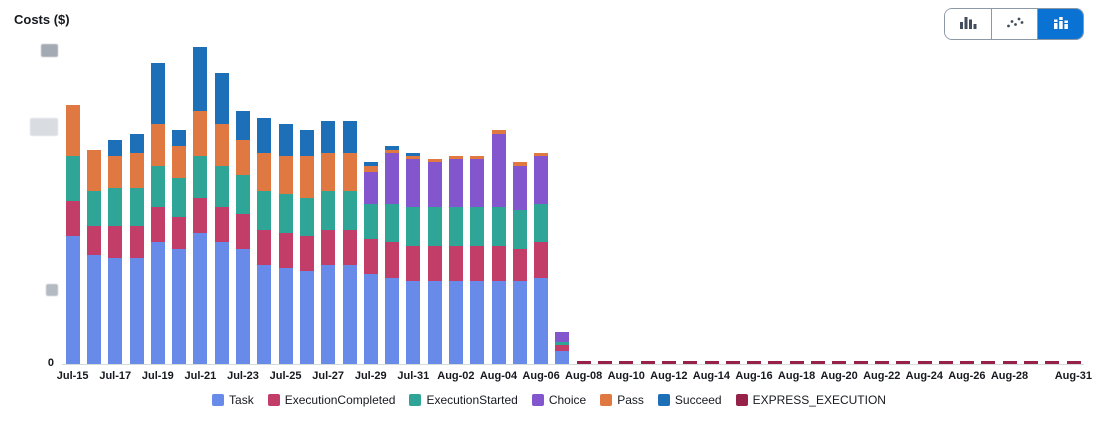 Image resolution: width=1098 pixels, height=433 pixels. I want to click on legend-item-ExecutionCompleted: ExecutionCompleted, so click(331, 400).